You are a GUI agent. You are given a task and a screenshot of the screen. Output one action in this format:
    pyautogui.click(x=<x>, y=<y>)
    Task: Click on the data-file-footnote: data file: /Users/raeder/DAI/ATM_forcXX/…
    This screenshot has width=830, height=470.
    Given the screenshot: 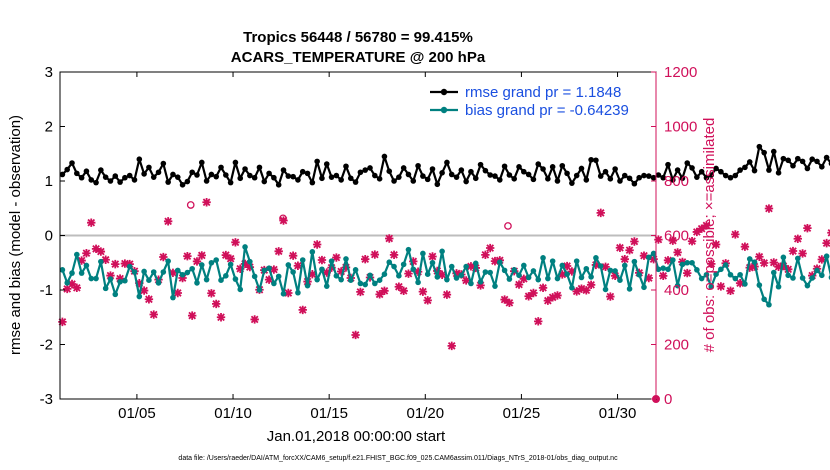 What is the action you would take?
    pyautogui.click(x=398, y=458)
    